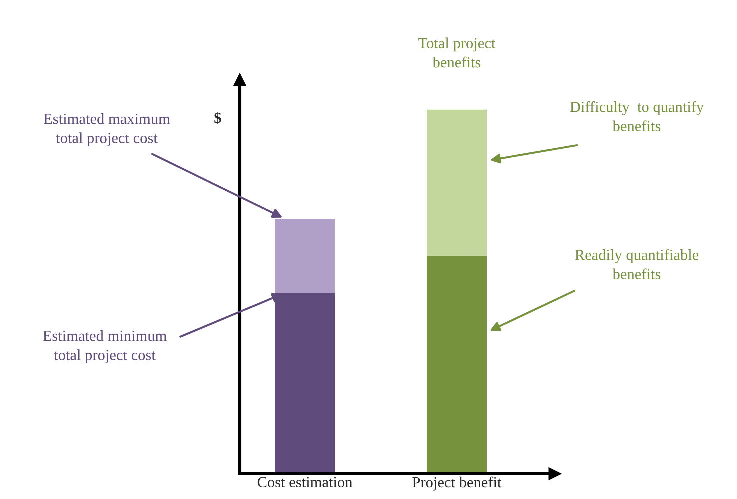 This screenshot has width=737, height=499. What do you see at coordinates (107, 130) in the screenshot?
I see `text: Estimated maximum total project cost` at bounding box center [107, 130].